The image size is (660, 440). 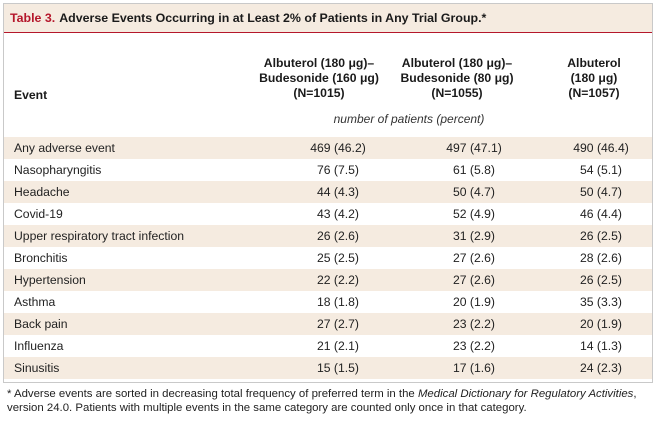 I want to click on table-row: Hypertension 22 (2.2) 27 (2.6) 26 (2.5), so click(x=328, y=280).